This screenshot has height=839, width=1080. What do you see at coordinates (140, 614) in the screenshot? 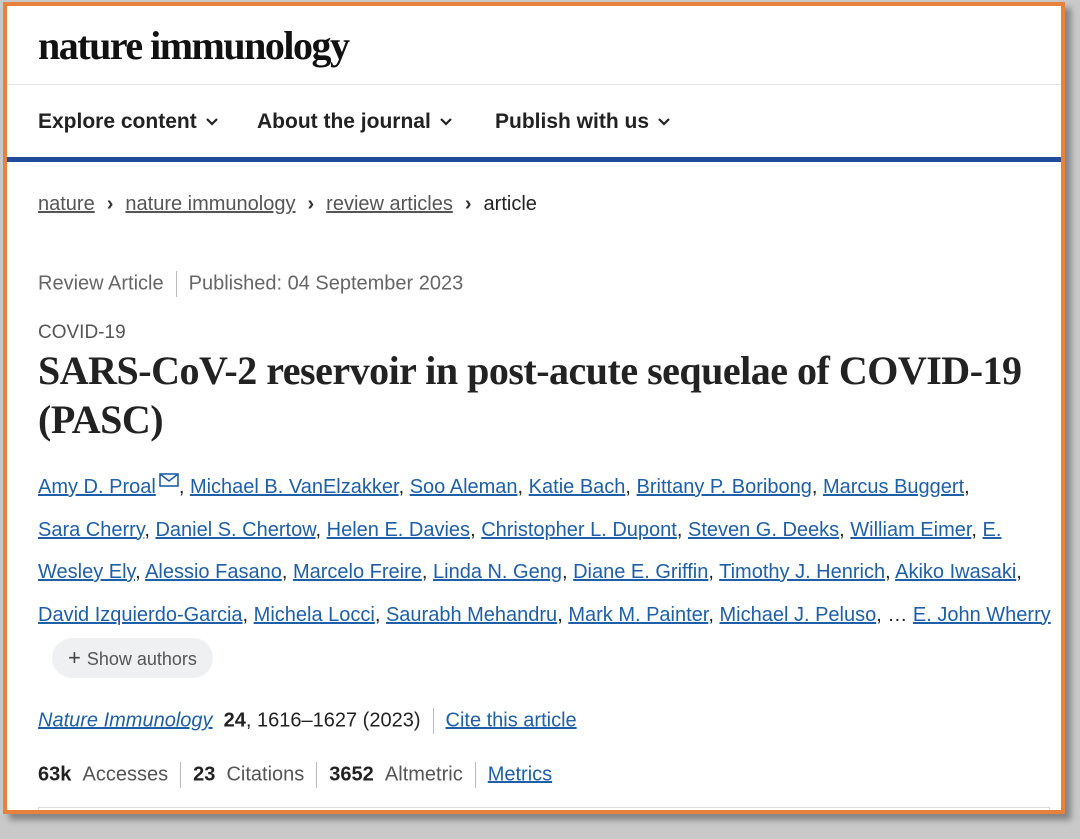
I see `author-link: David Izquierdo-Garcia` at bounding box center [140, 614].